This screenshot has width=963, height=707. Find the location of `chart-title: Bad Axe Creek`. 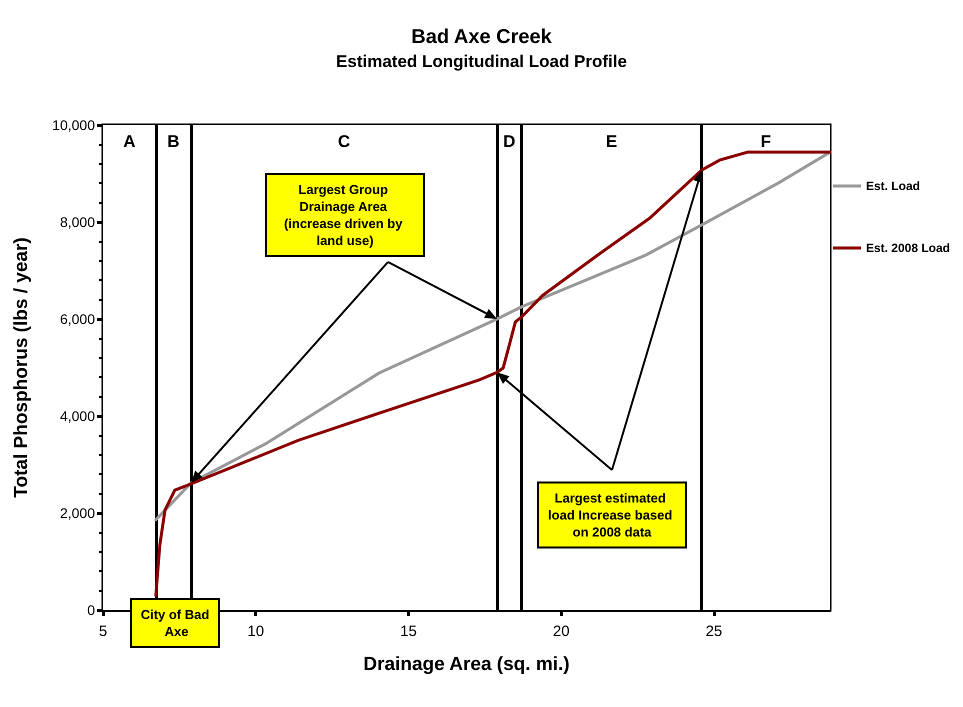

chart-title: Bad Axe Creek is located at coordinates (482, 37).